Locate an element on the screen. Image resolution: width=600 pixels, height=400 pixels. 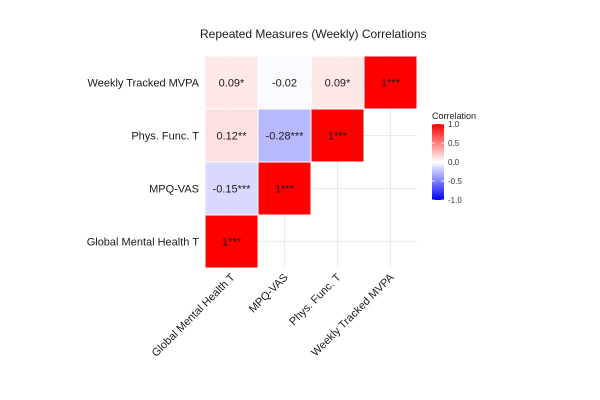
cell-value-label: -0.15*** is located at coordinates (232, 190).